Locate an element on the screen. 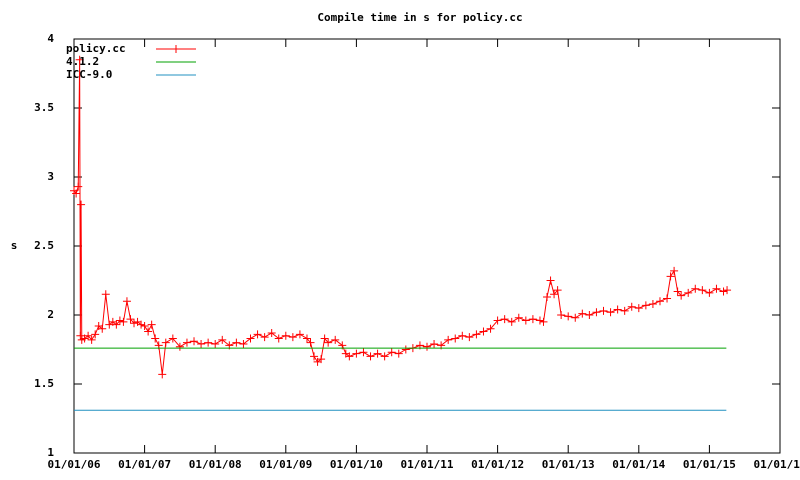 The width and height of the screenshot is (800, 480). x-tick-label: 01/01/16 is located at coordinates (777, 464).